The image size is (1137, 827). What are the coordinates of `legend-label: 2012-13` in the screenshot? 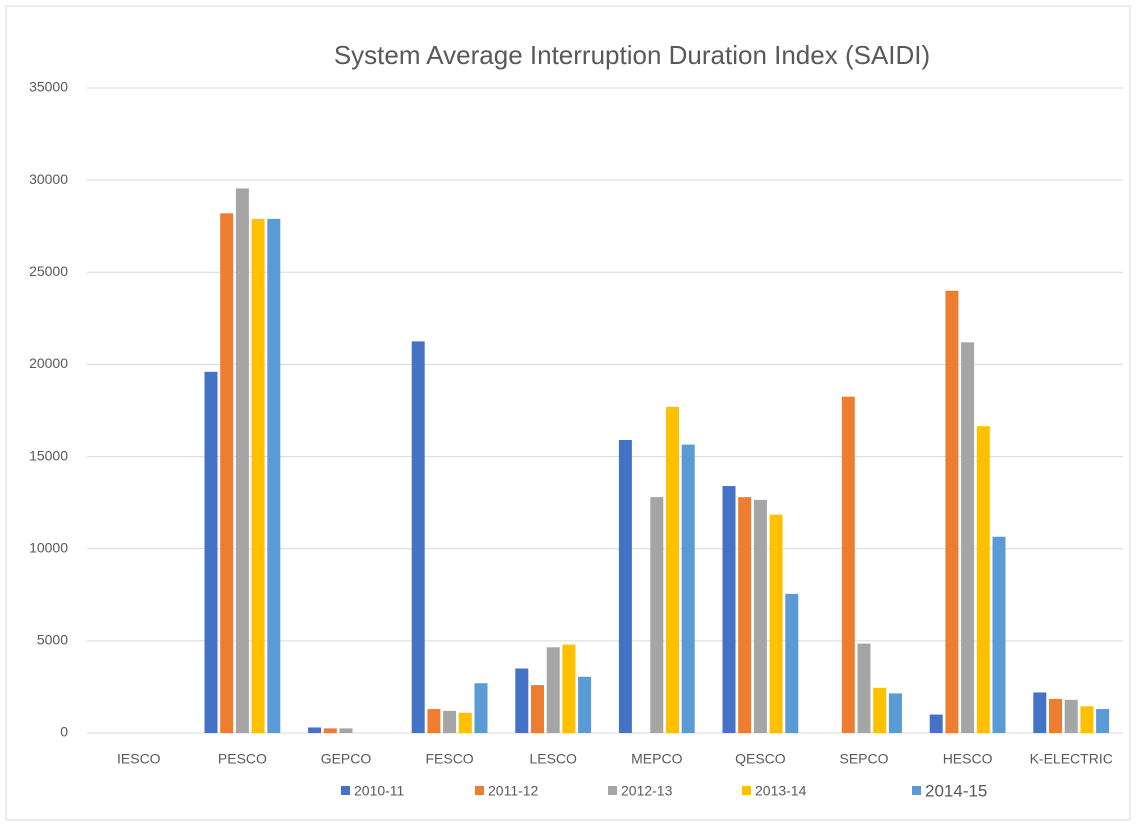 It's located at (647, 791).